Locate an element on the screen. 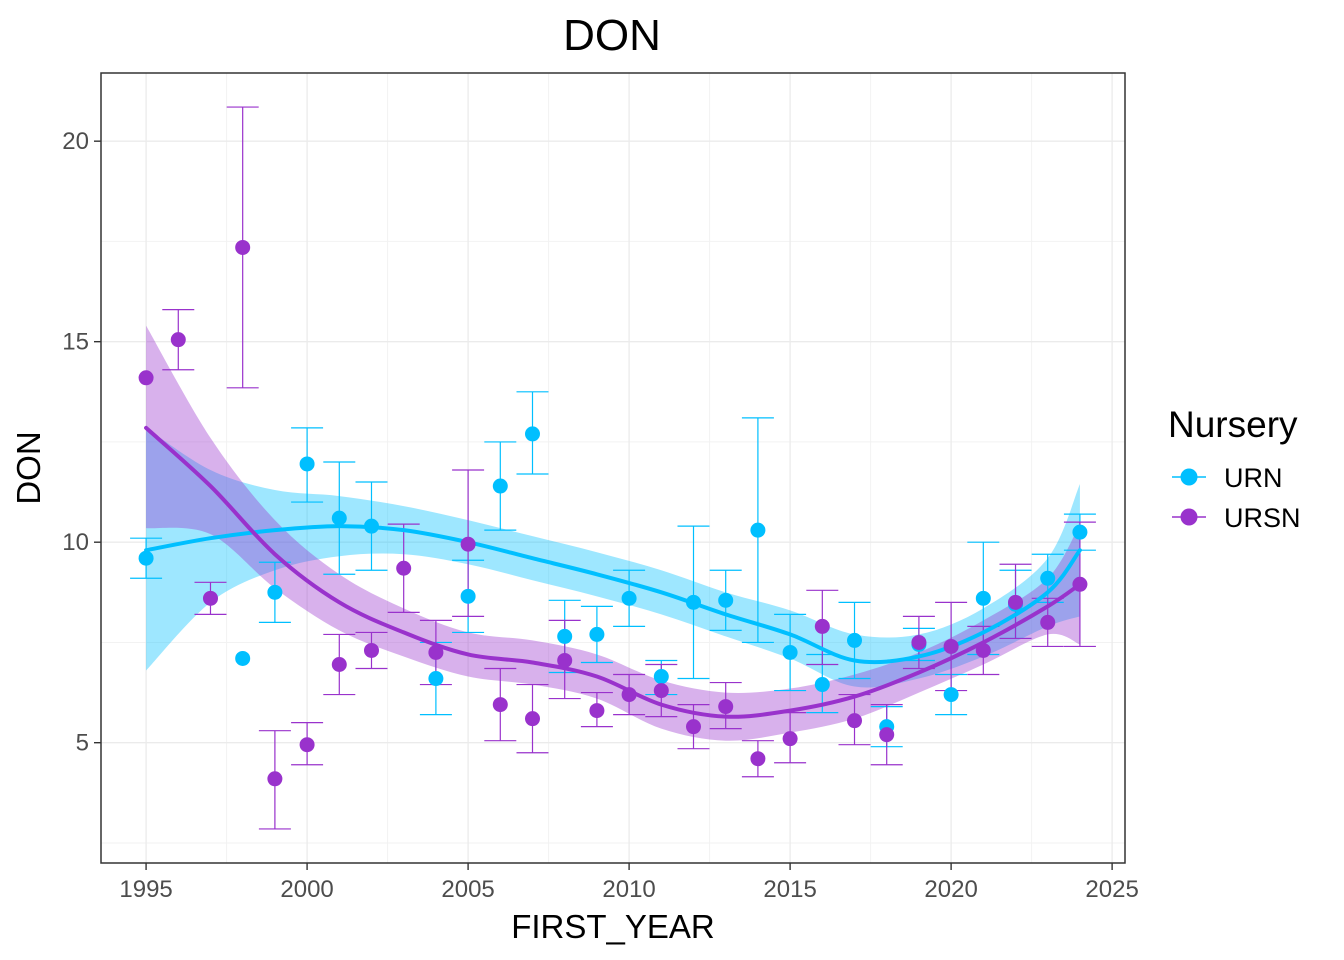 This screenshot has width=1344, height=960. y-axis: 5 10 15 20 is located at coordinates (81, 442).